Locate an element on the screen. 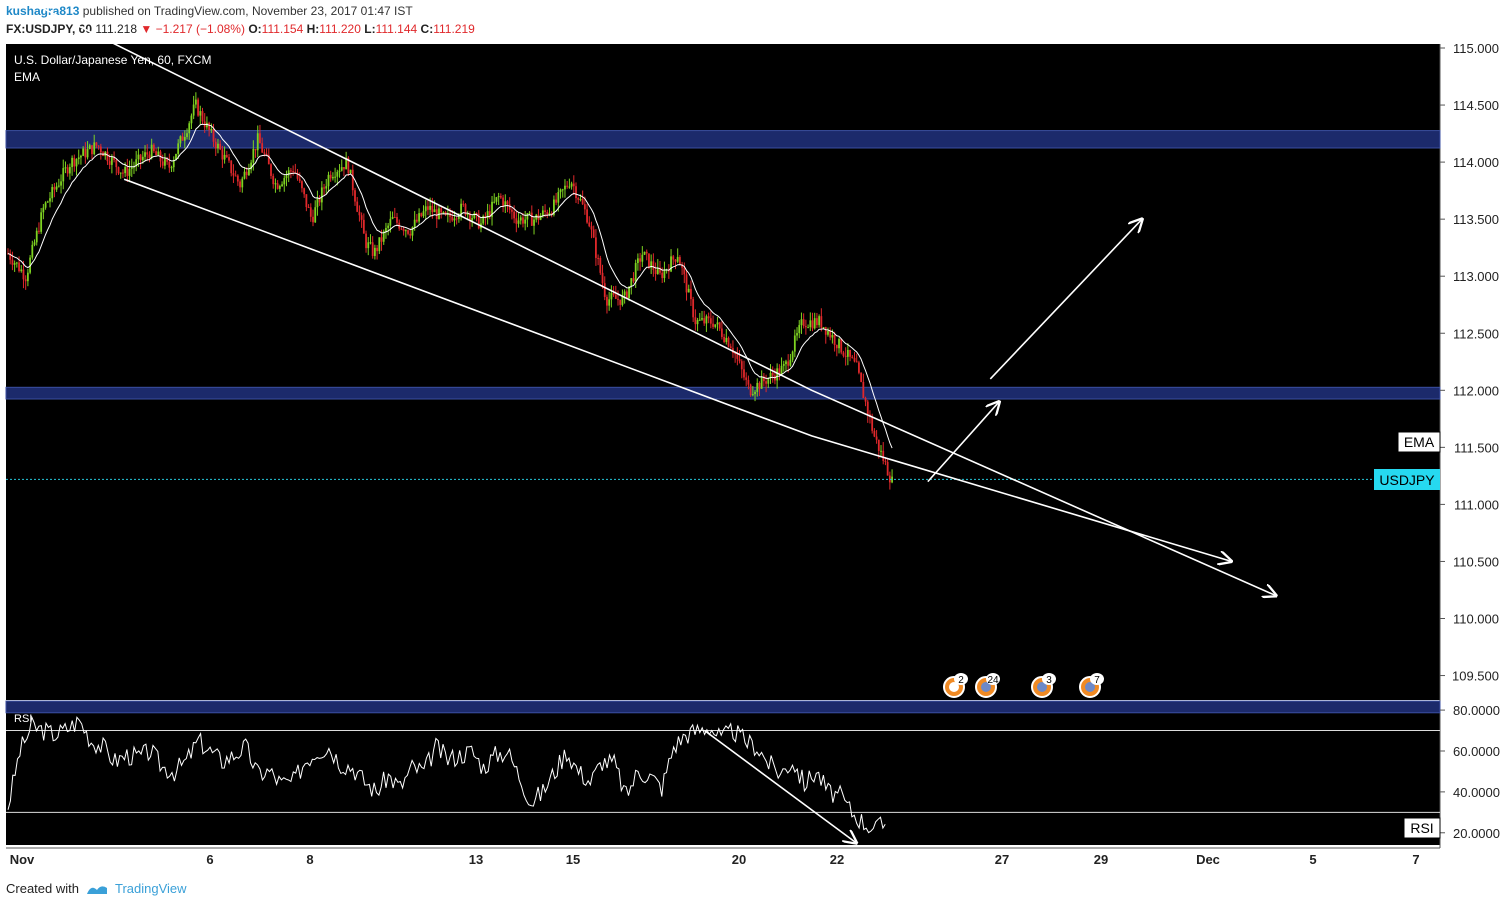  rsi-tick-label: 80.0000 is located at coordinates (1476, 710).